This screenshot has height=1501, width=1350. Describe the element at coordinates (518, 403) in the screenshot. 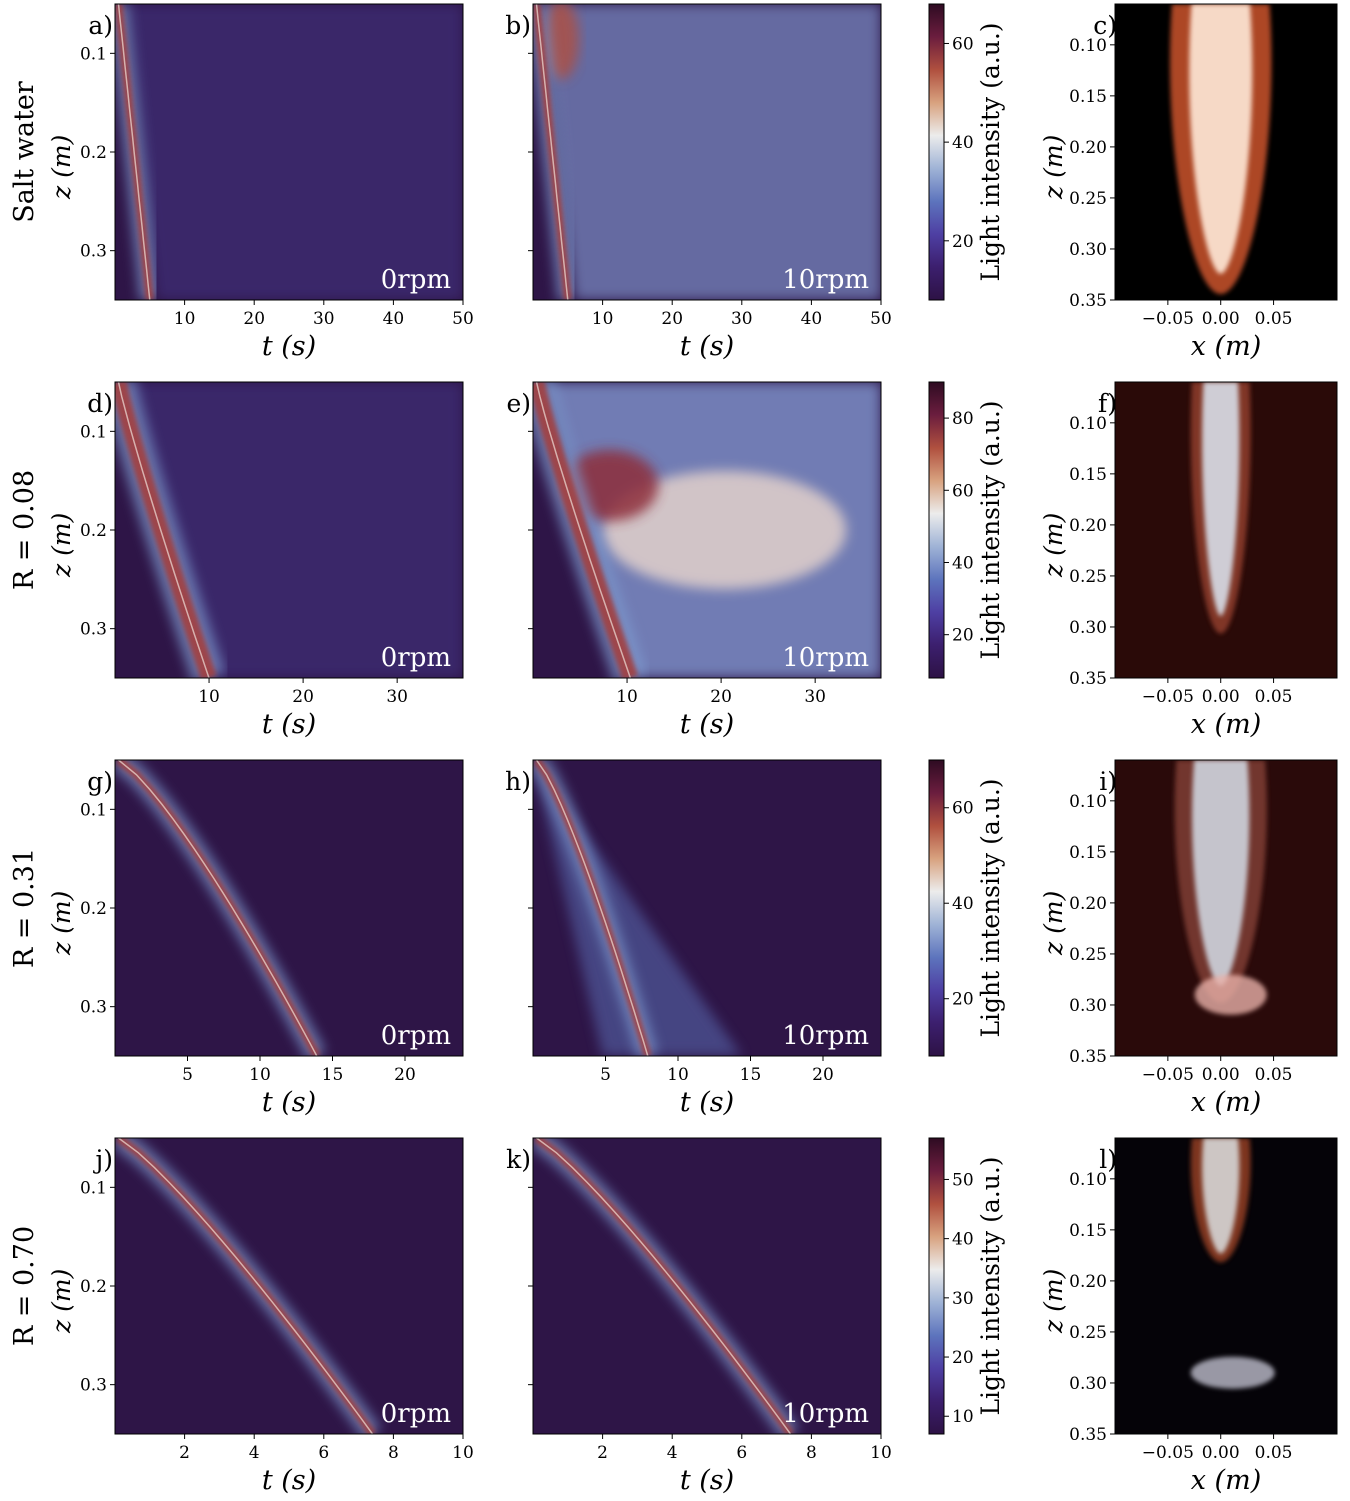

I see `panel-label: e)` at that location.